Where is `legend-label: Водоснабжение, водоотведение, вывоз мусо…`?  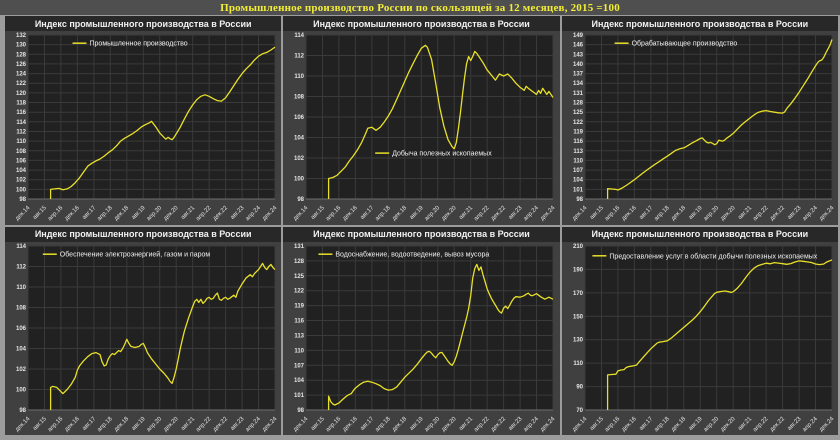 legend-label: Водоснабжение, водоотведение, вывоз мусо… is located at coordinates (413, 254).